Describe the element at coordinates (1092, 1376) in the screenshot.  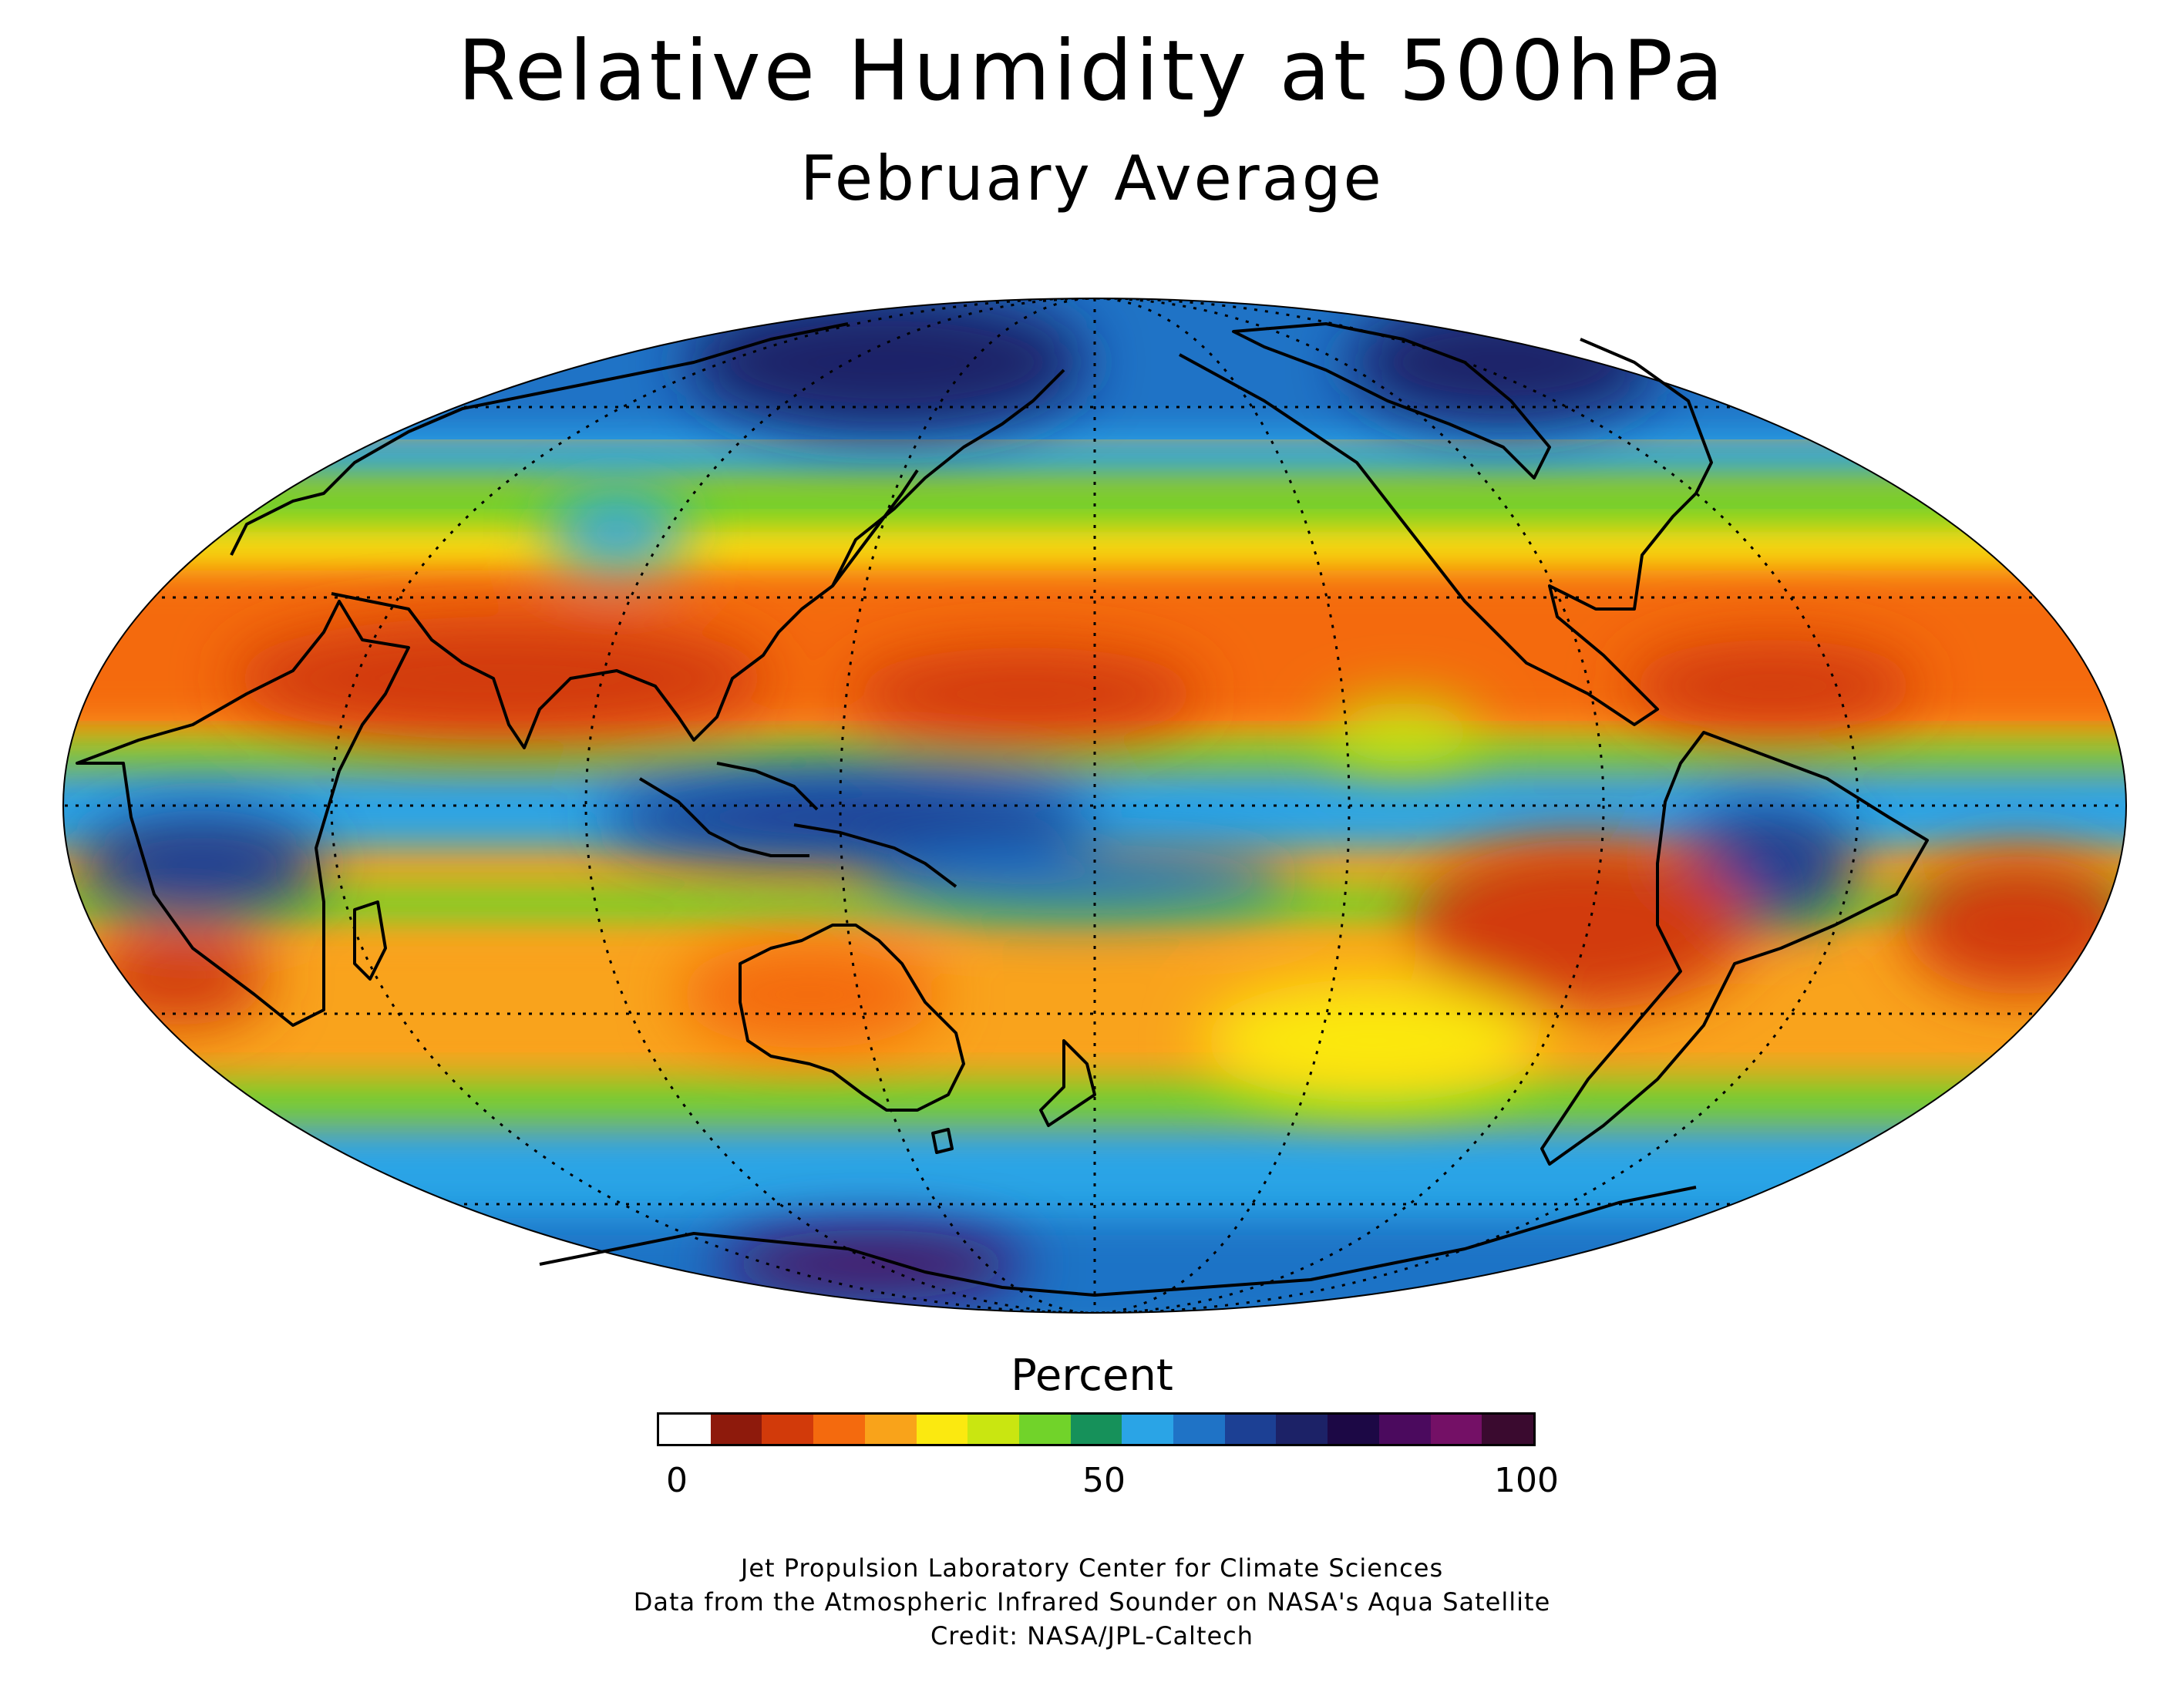
I see `colorbar-title: Percent` at that location.